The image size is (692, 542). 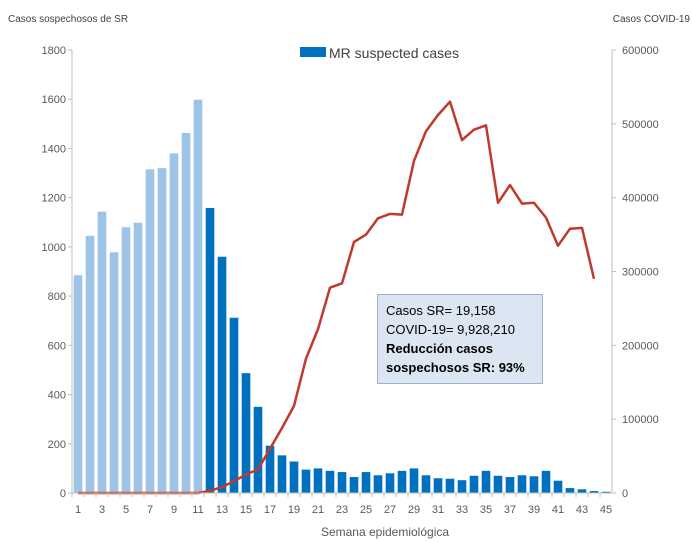 I want to click on x-tick-label: 25, so click(x=366, y=510).